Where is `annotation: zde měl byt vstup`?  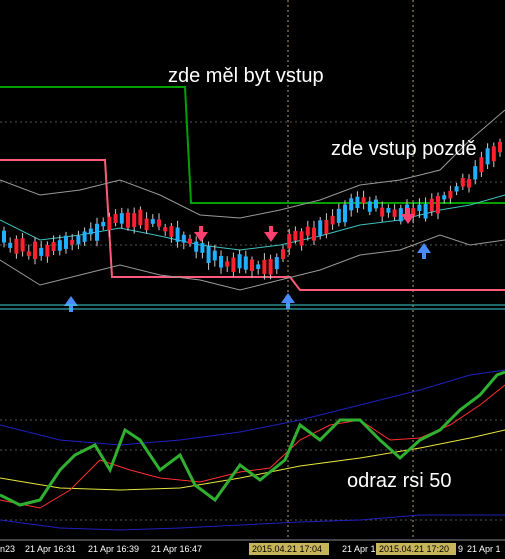 annotation: zde měl byt vstup is located at coordinates (246, 76).